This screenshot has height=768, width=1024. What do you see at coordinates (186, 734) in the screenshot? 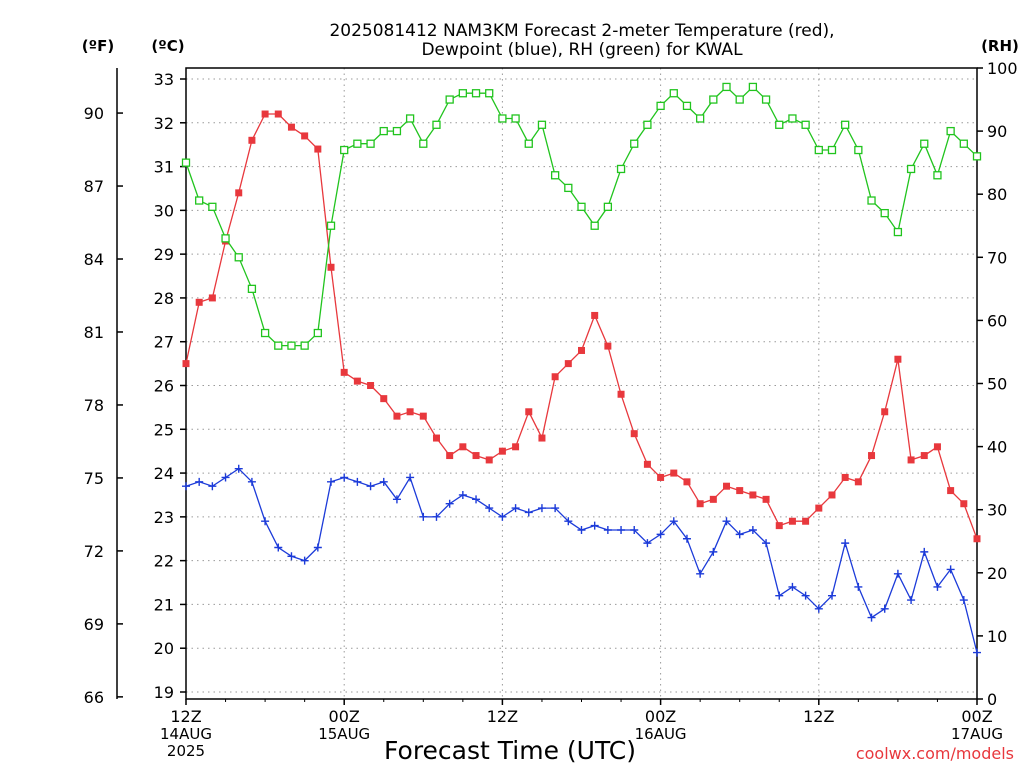
I see `x-tick-label: 14AUG` at bounding box center [186, 734].